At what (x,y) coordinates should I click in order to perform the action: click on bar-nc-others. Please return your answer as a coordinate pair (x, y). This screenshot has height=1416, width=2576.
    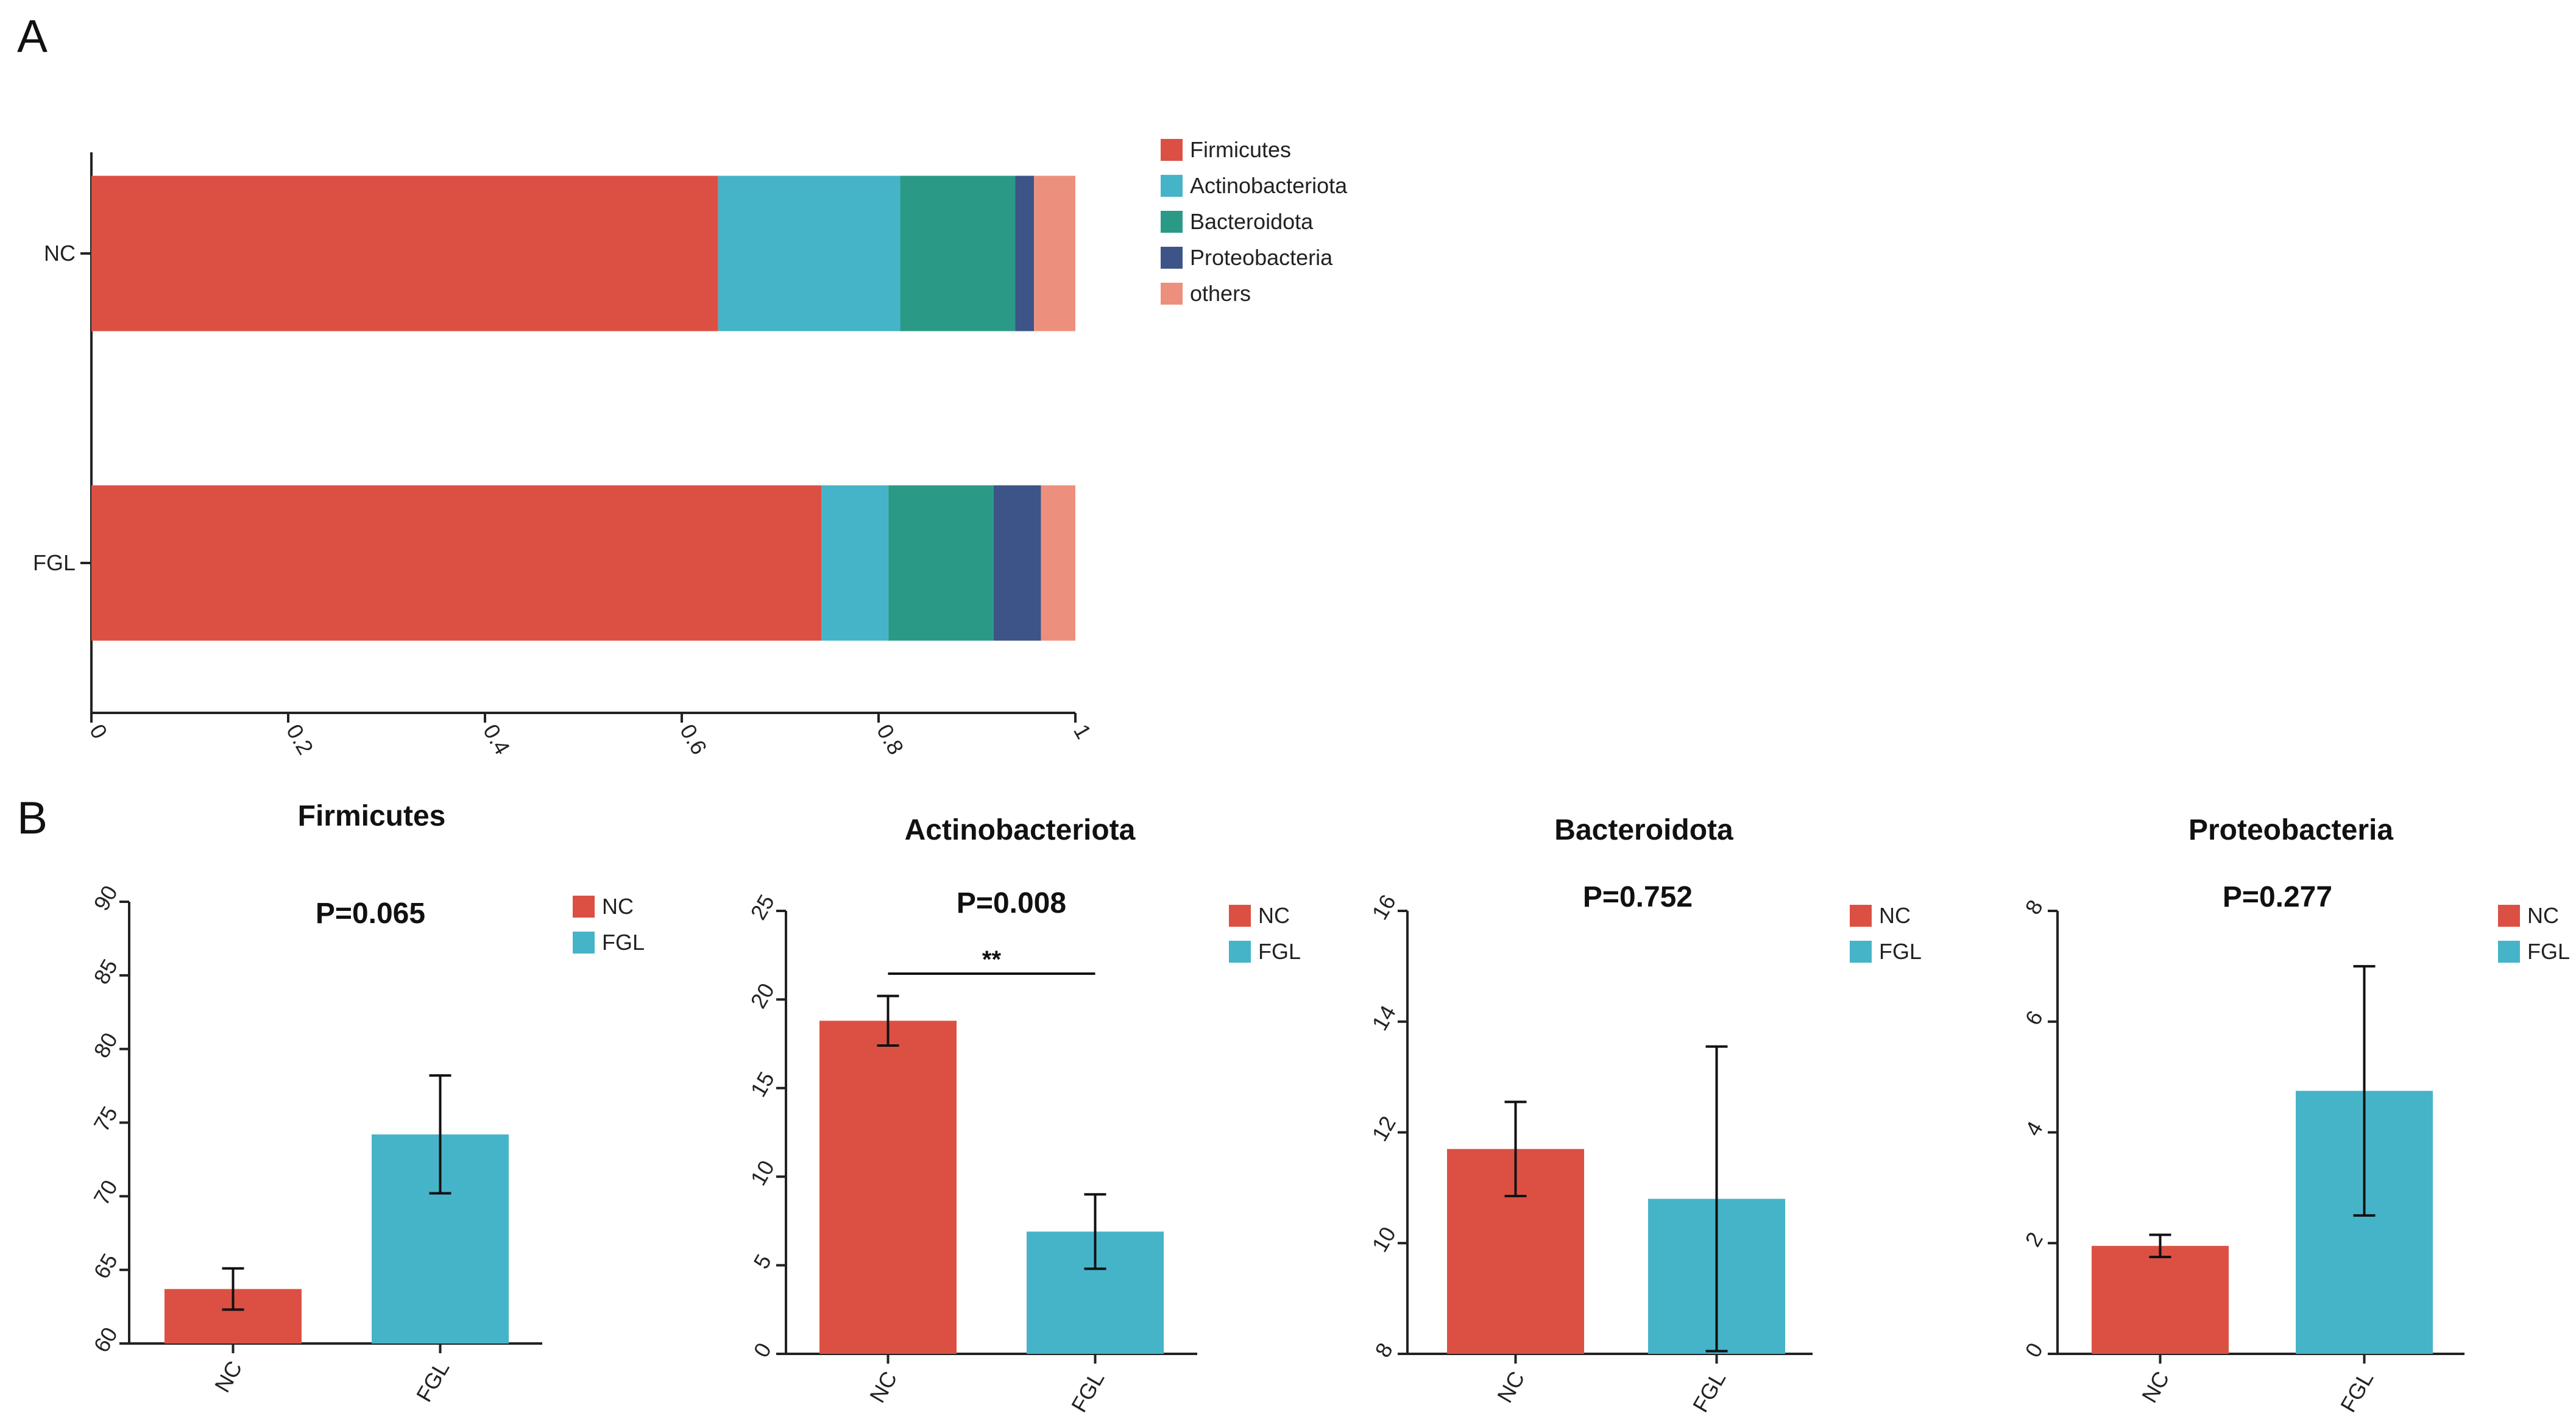
    Looking at the image, I should click on (1054, 253).